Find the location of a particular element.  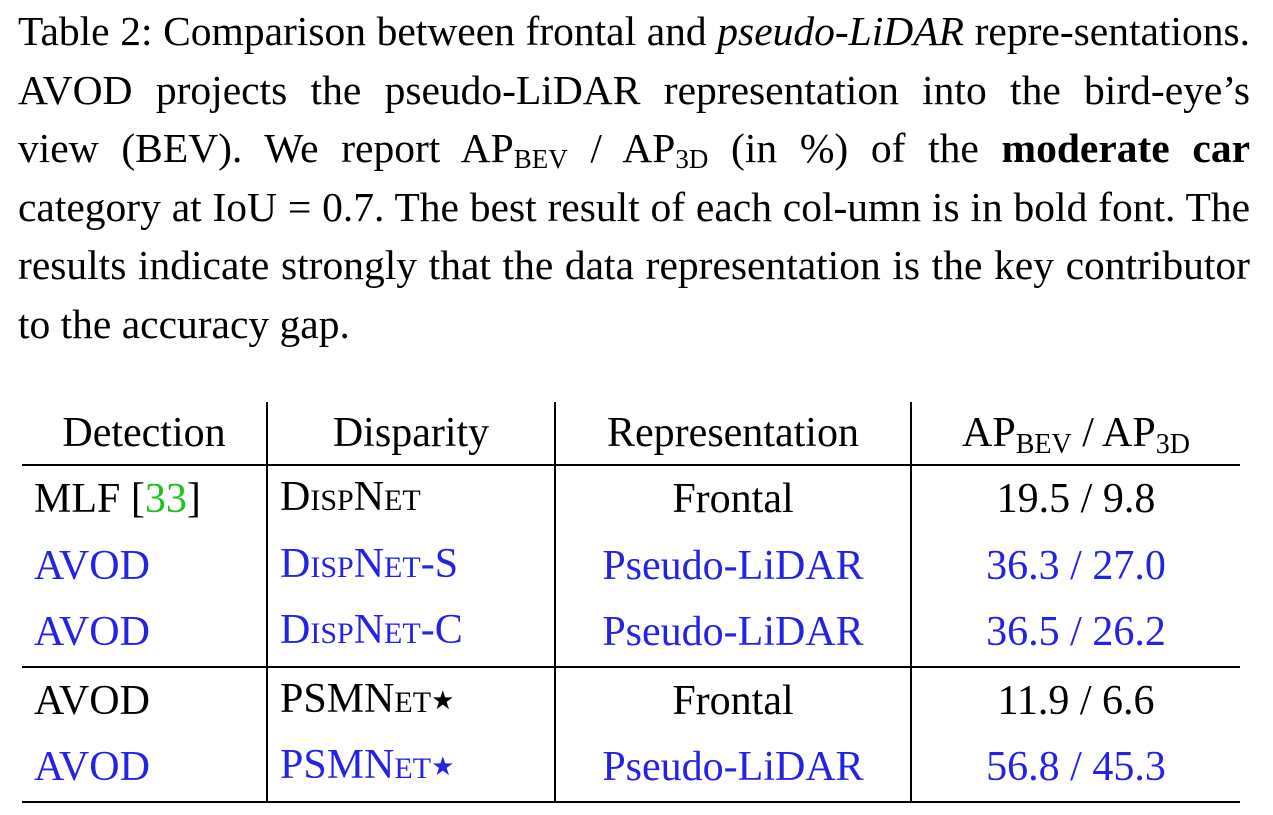

table-row: AVOD PSMNET★ Pseudo-LiDAR 56.8 / 45.3 is located at coordinates (631, 768).